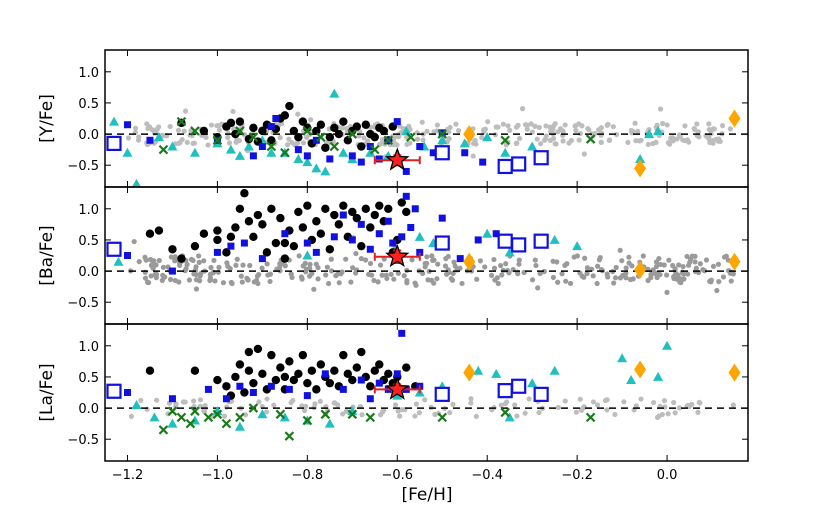 The image size is (830, 514). I want to click on blue-open-square-point, so click(442, 243).